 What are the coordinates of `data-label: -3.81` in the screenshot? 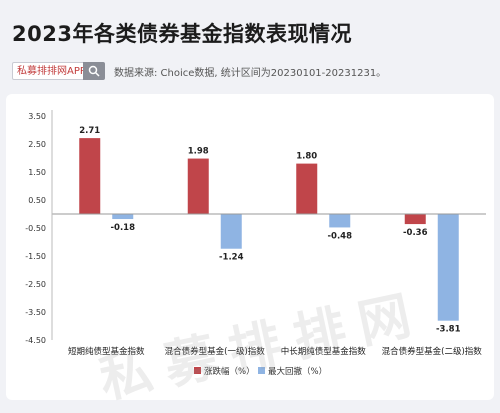 It's located at (448, 330).